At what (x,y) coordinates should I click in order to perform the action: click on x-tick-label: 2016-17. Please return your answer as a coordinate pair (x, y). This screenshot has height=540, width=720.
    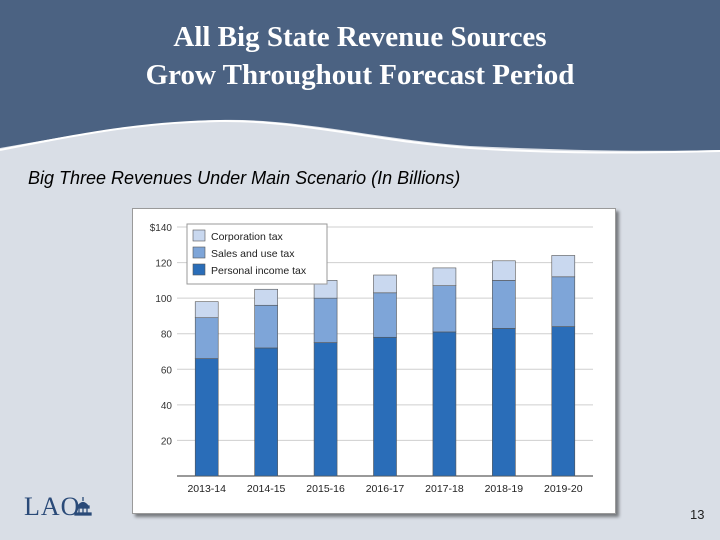
    Looking at the image, I should click on (385, 489).